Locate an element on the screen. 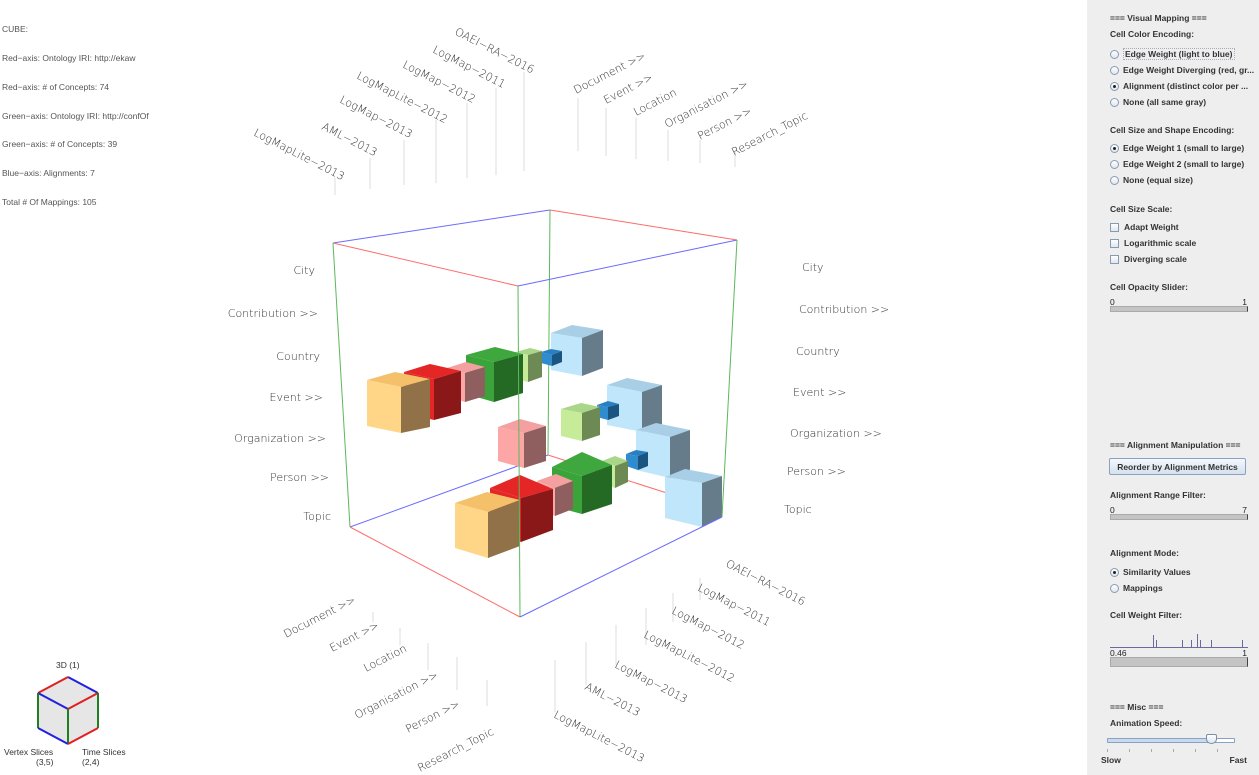  size-option-edge-weight-2: Edge Weight 2 (small to large) is located at coordinates (1177, 164).